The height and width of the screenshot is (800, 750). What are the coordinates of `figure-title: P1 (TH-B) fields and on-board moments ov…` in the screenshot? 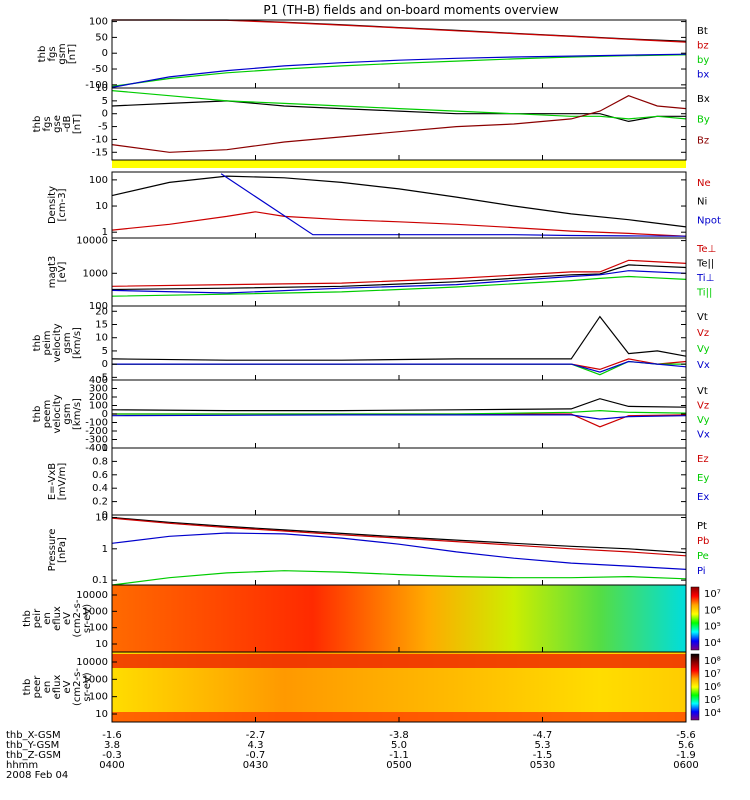 It's located at (411, 10).